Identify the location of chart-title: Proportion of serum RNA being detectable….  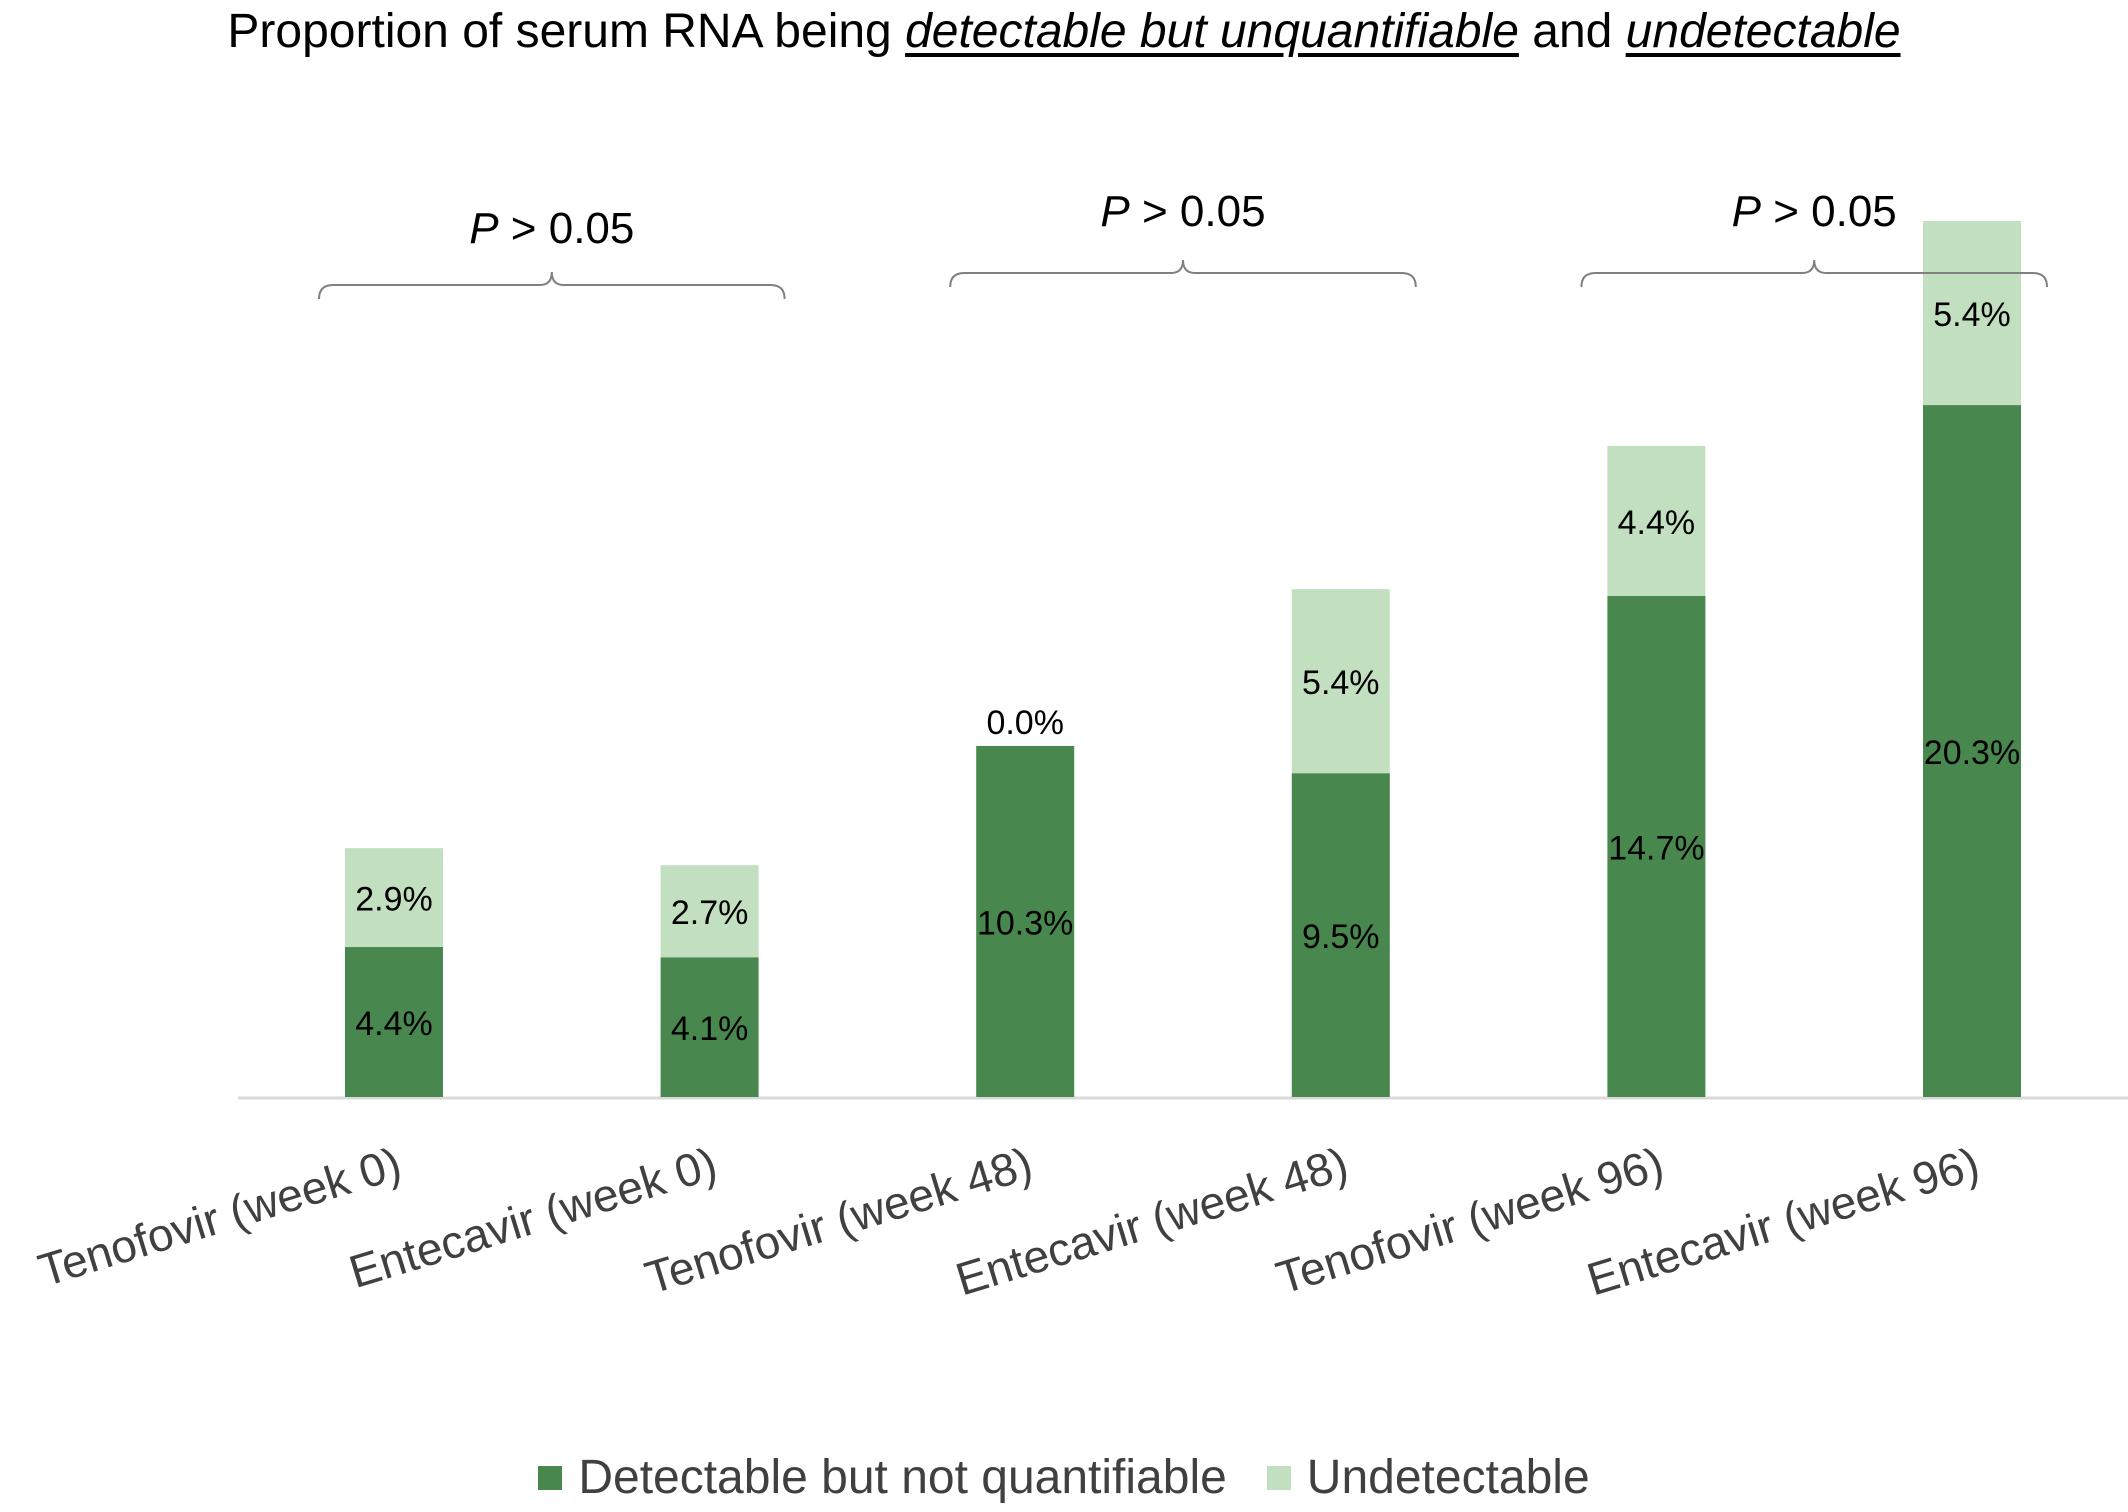
(1064, 31).